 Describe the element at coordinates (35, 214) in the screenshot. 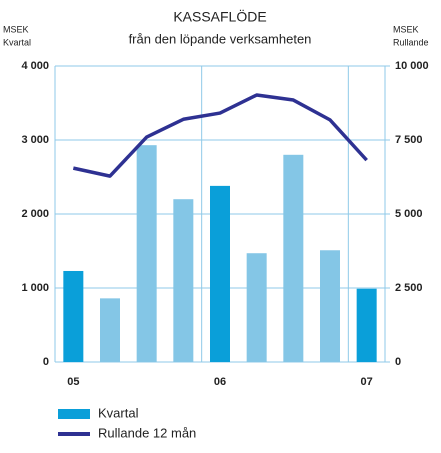

I see `y-tick-label: 2 000` at that location.